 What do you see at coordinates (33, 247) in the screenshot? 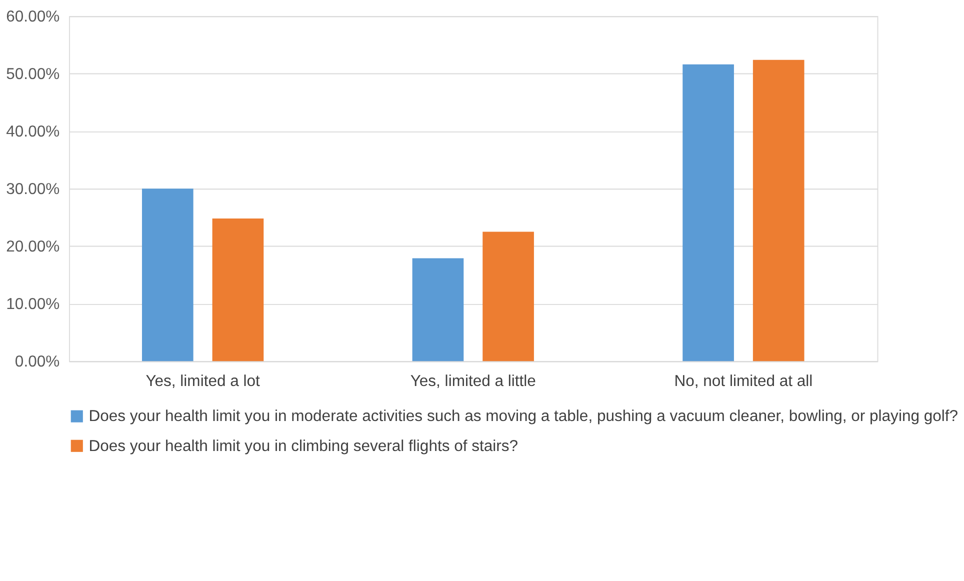
I see `y-tick-label: 20.00%` at bounding box center [33, 247].